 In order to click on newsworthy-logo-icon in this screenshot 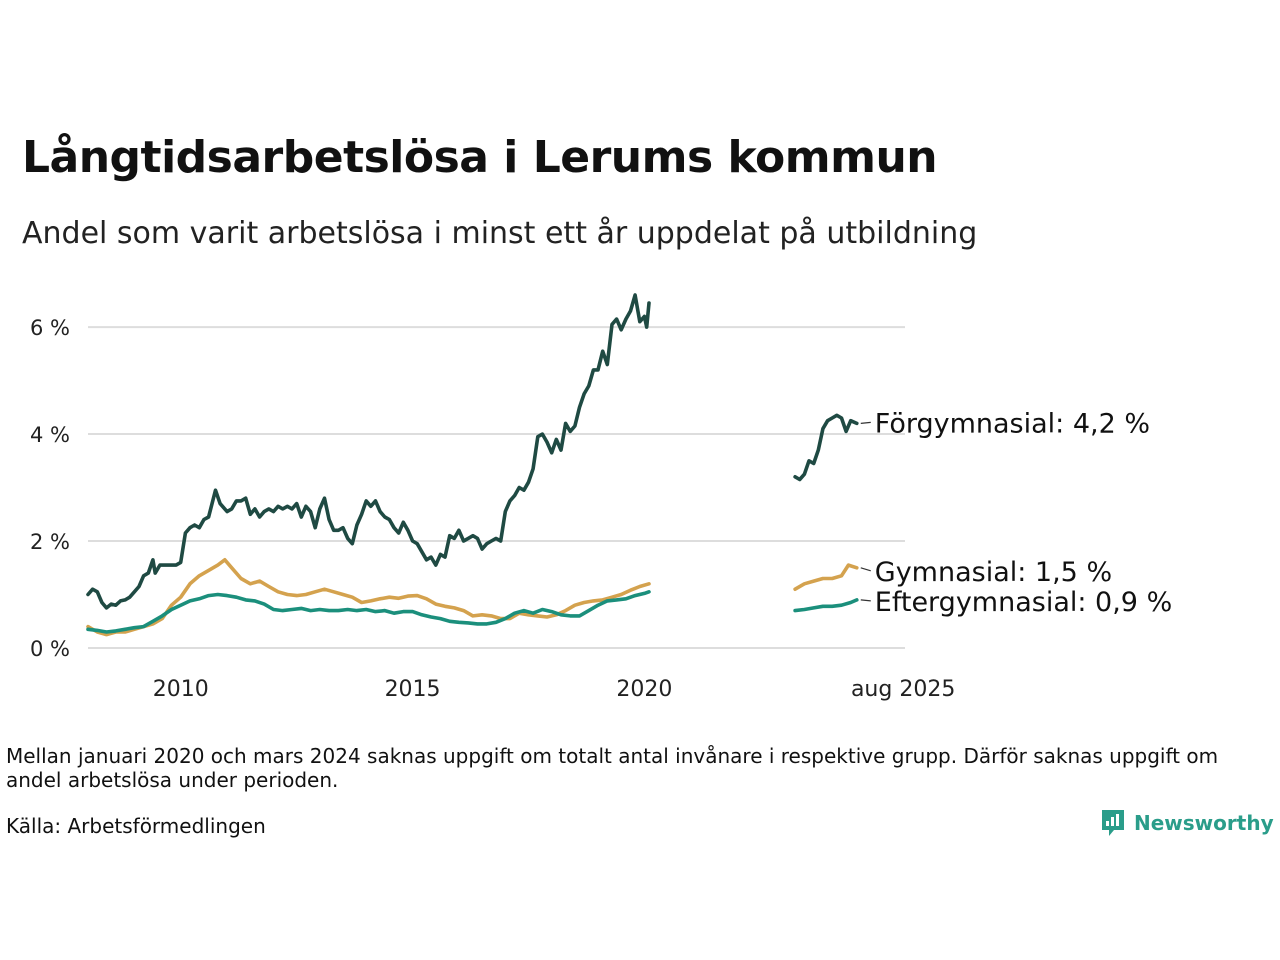, I will do `click(1113, 823)`.